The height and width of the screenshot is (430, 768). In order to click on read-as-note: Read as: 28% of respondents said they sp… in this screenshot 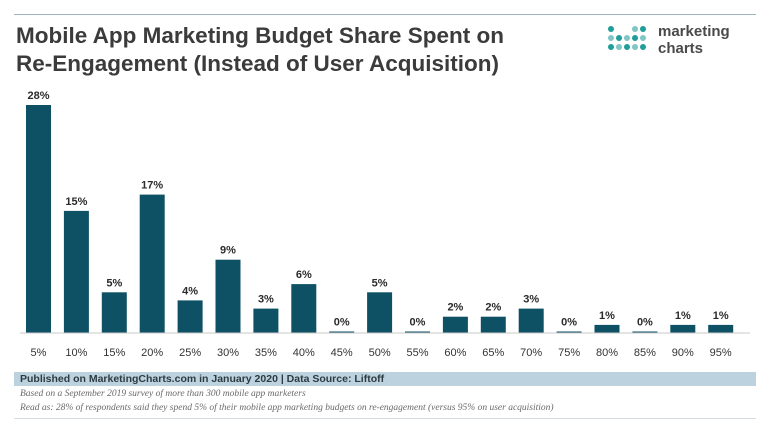, I will do `click(287, 408)`.